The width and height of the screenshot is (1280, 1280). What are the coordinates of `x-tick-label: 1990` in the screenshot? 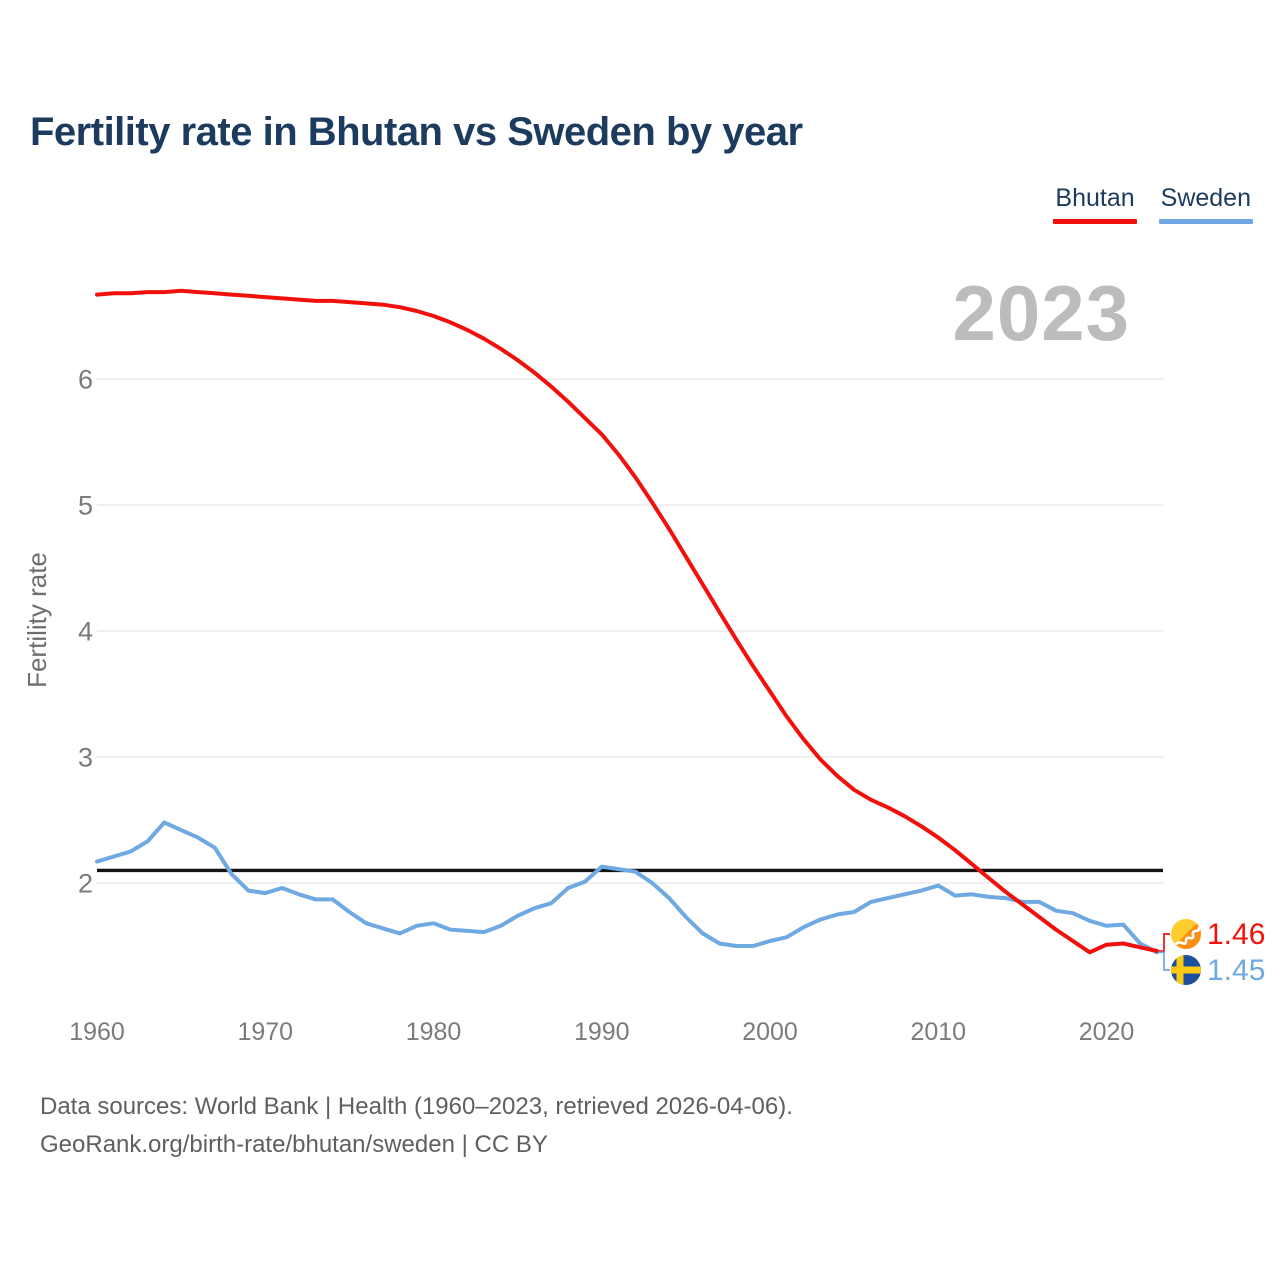 It's located at (602, 1032).